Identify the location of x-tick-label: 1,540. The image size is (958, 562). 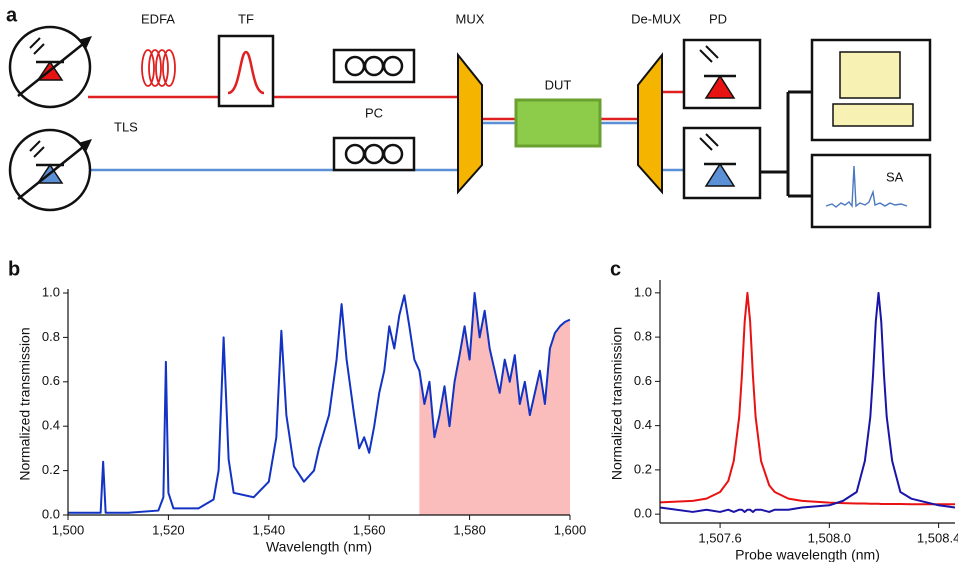
(269, 529).